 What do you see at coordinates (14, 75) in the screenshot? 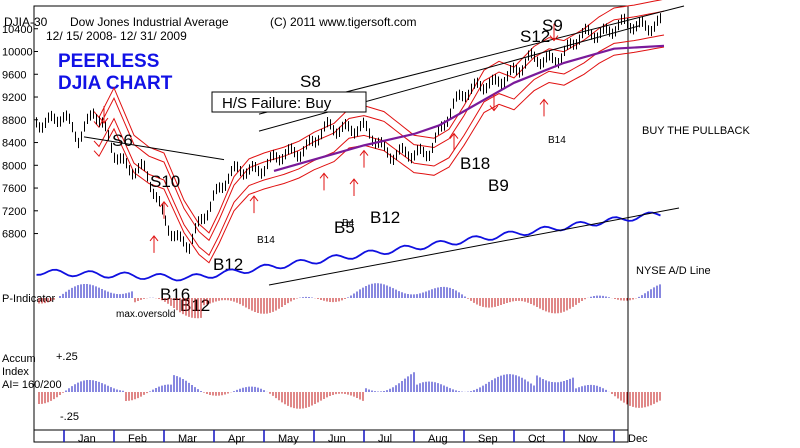
I see `y-tick-label: 9600` at bounding box center [14, 75].